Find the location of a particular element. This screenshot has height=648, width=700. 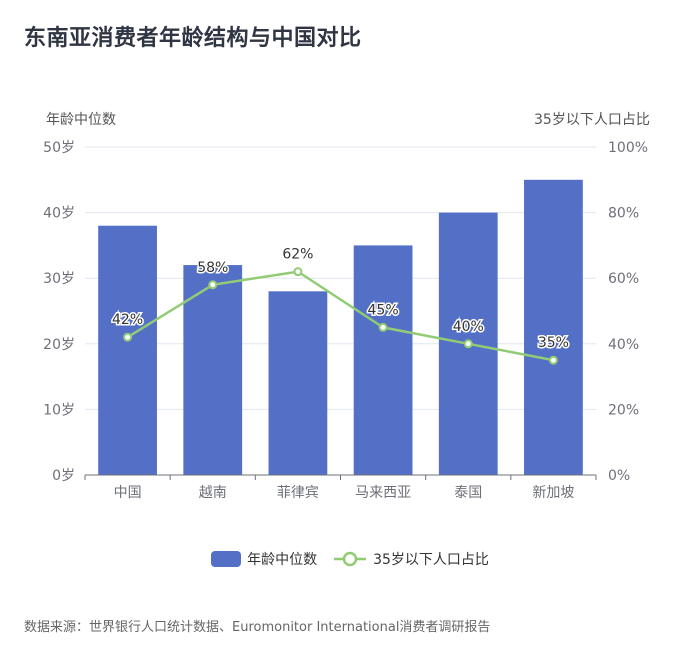

x-axis-label: 菲律宾 is located at coordinates (298, 493).